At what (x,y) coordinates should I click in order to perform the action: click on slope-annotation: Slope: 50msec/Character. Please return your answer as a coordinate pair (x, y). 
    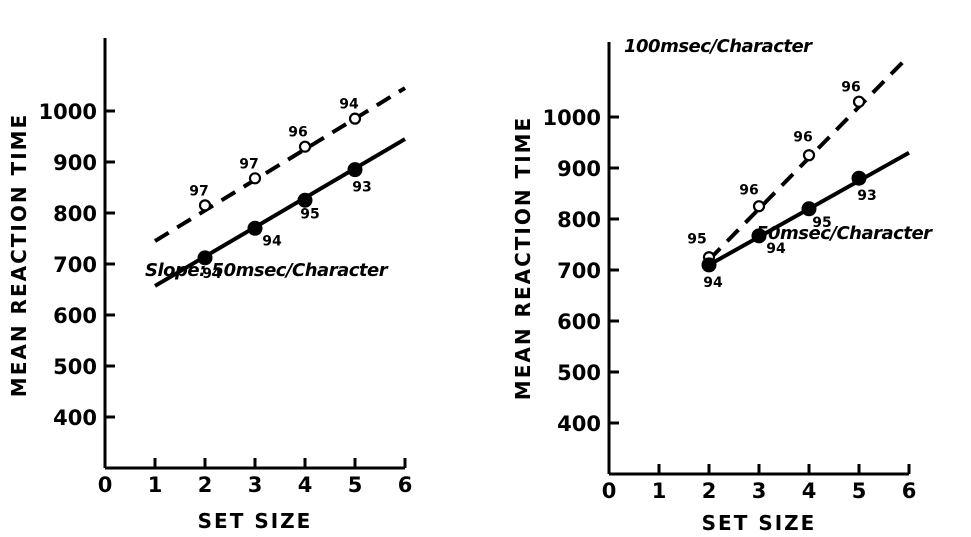
    Looking at the image, I should click on (267, 270).